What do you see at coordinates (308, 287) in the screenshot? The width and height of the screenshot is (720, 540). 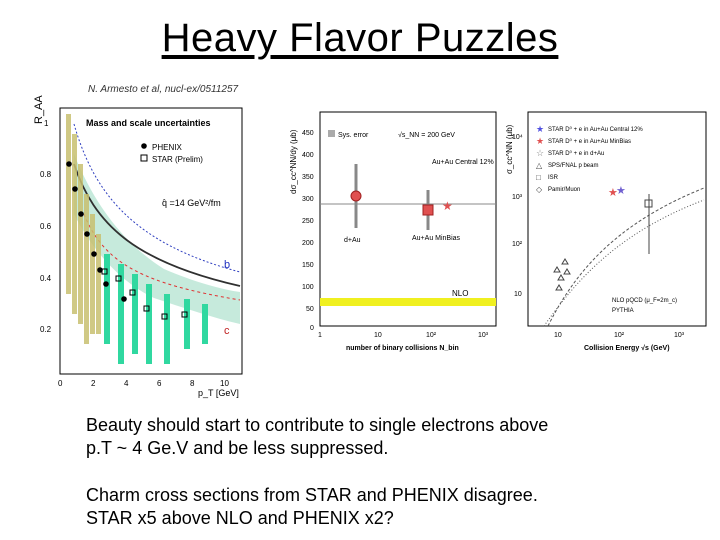 I see `nbin-ytick: 100` at bounding box center [308, 287].